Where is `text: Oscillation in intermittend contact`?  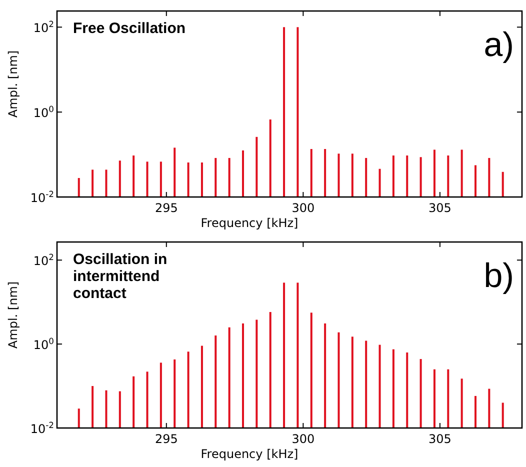 text: Oscillation in intermittend contact is located at coordinates (120, 276).